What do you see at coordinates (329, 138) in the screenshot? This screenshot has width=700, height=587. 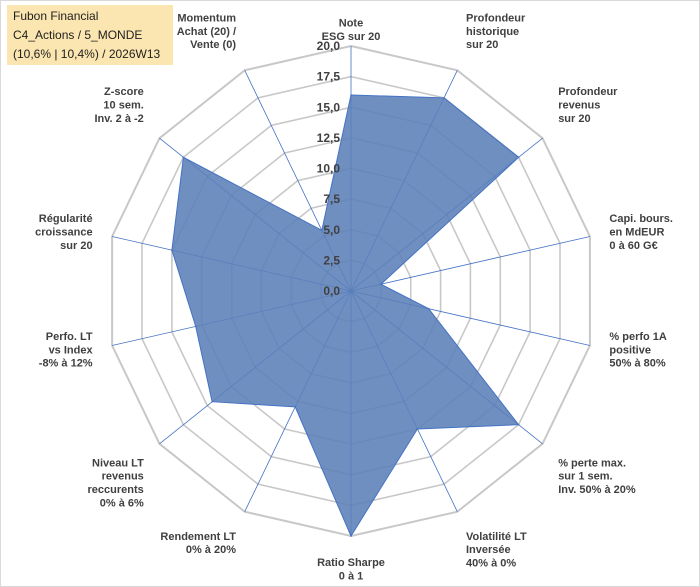 I see `tick-label: 12,5` at bounding box center [329, 138].